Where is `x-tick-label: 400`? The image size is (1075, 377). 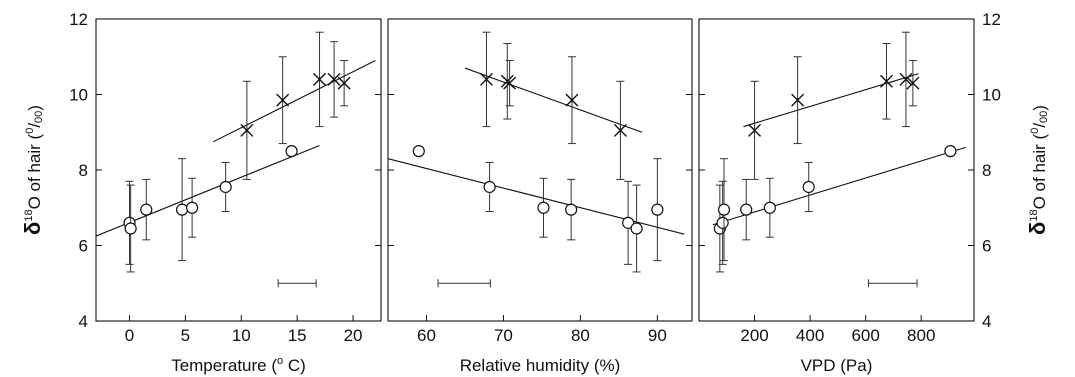
x-tick-label: 400 is located at coordinates (810, 335).